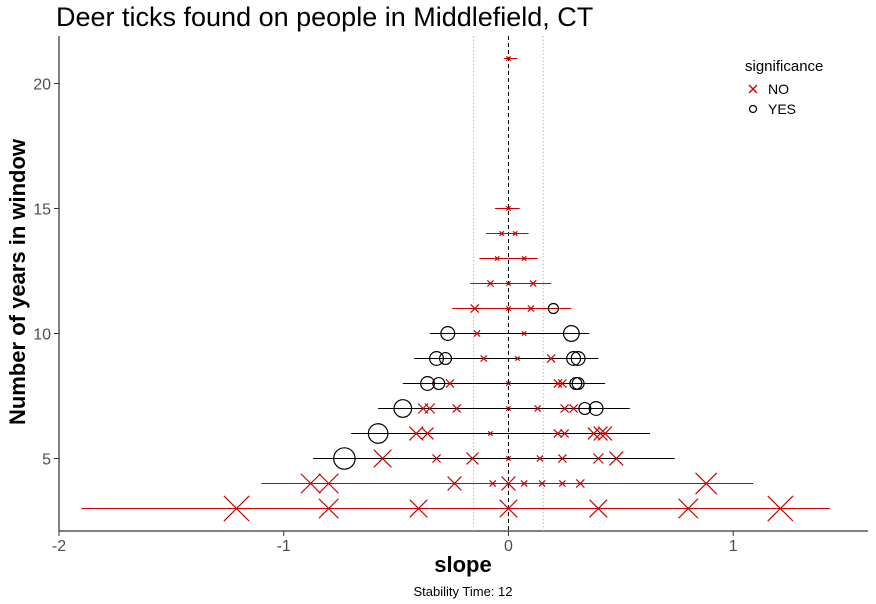 The width and height of the screenshot is (876, 604). What do you see at coordinates (42, 210) in the screenshot?
I see `y-tick-label: 15` at bounding box center [42, 210].